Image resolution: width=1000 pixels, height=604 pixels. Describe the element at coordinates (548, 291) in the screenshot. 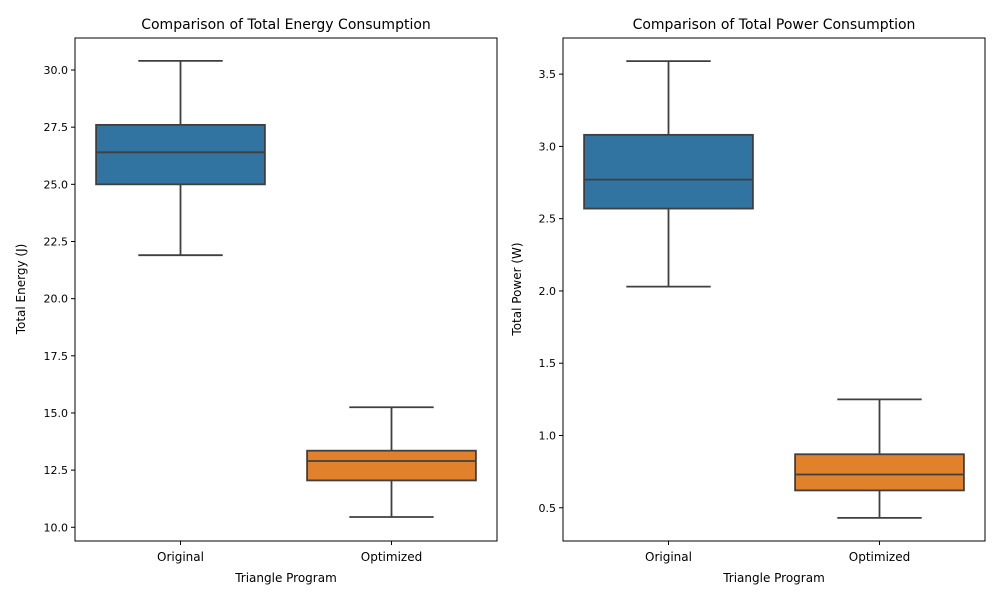

I see `power-ytick-label: 2.0` at that location.